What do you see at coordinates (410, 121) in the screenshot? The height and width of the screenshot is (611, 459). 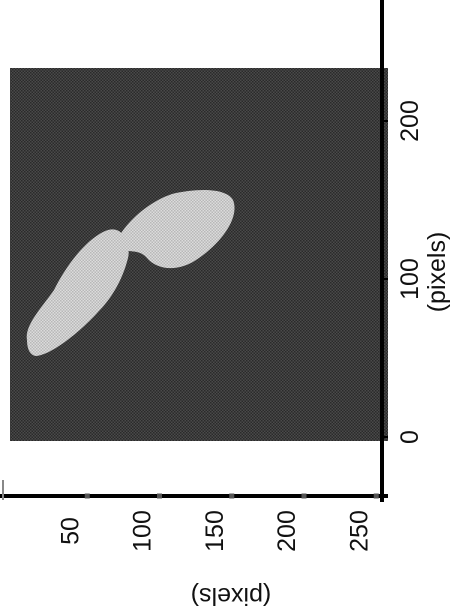 I see `x-tick-label: 200` at bounding box center [410, 121].